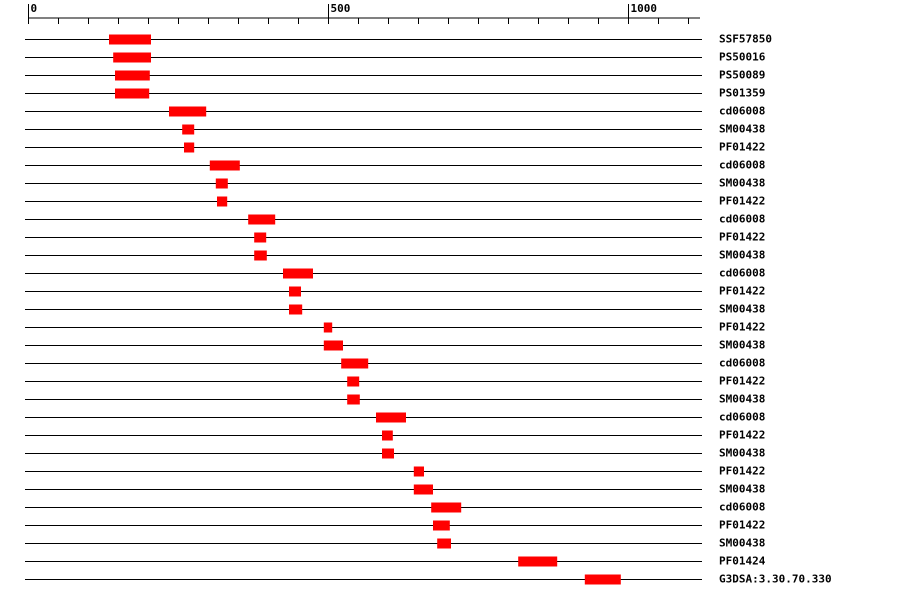 The image size is (900, 598). Describe the element at coordinates (34, 8) in the screenshot. I see `x-tick-label: 0` at that location.